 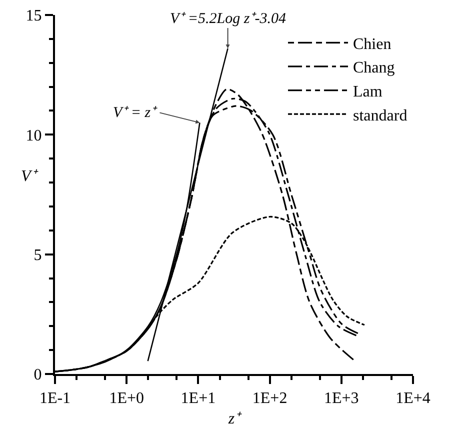 What do you see at coordinates (38, 375) in the screenshot?
I see `y-tick-label: 0` at bounding box center [38, 375].